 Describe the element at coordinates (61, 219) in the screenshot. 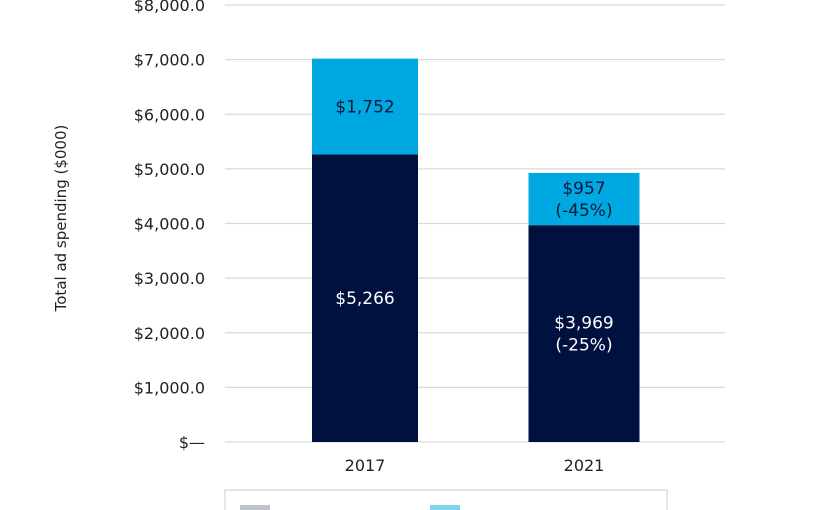

I see `y-axis-label: Total ad spending ($000)` at that location.